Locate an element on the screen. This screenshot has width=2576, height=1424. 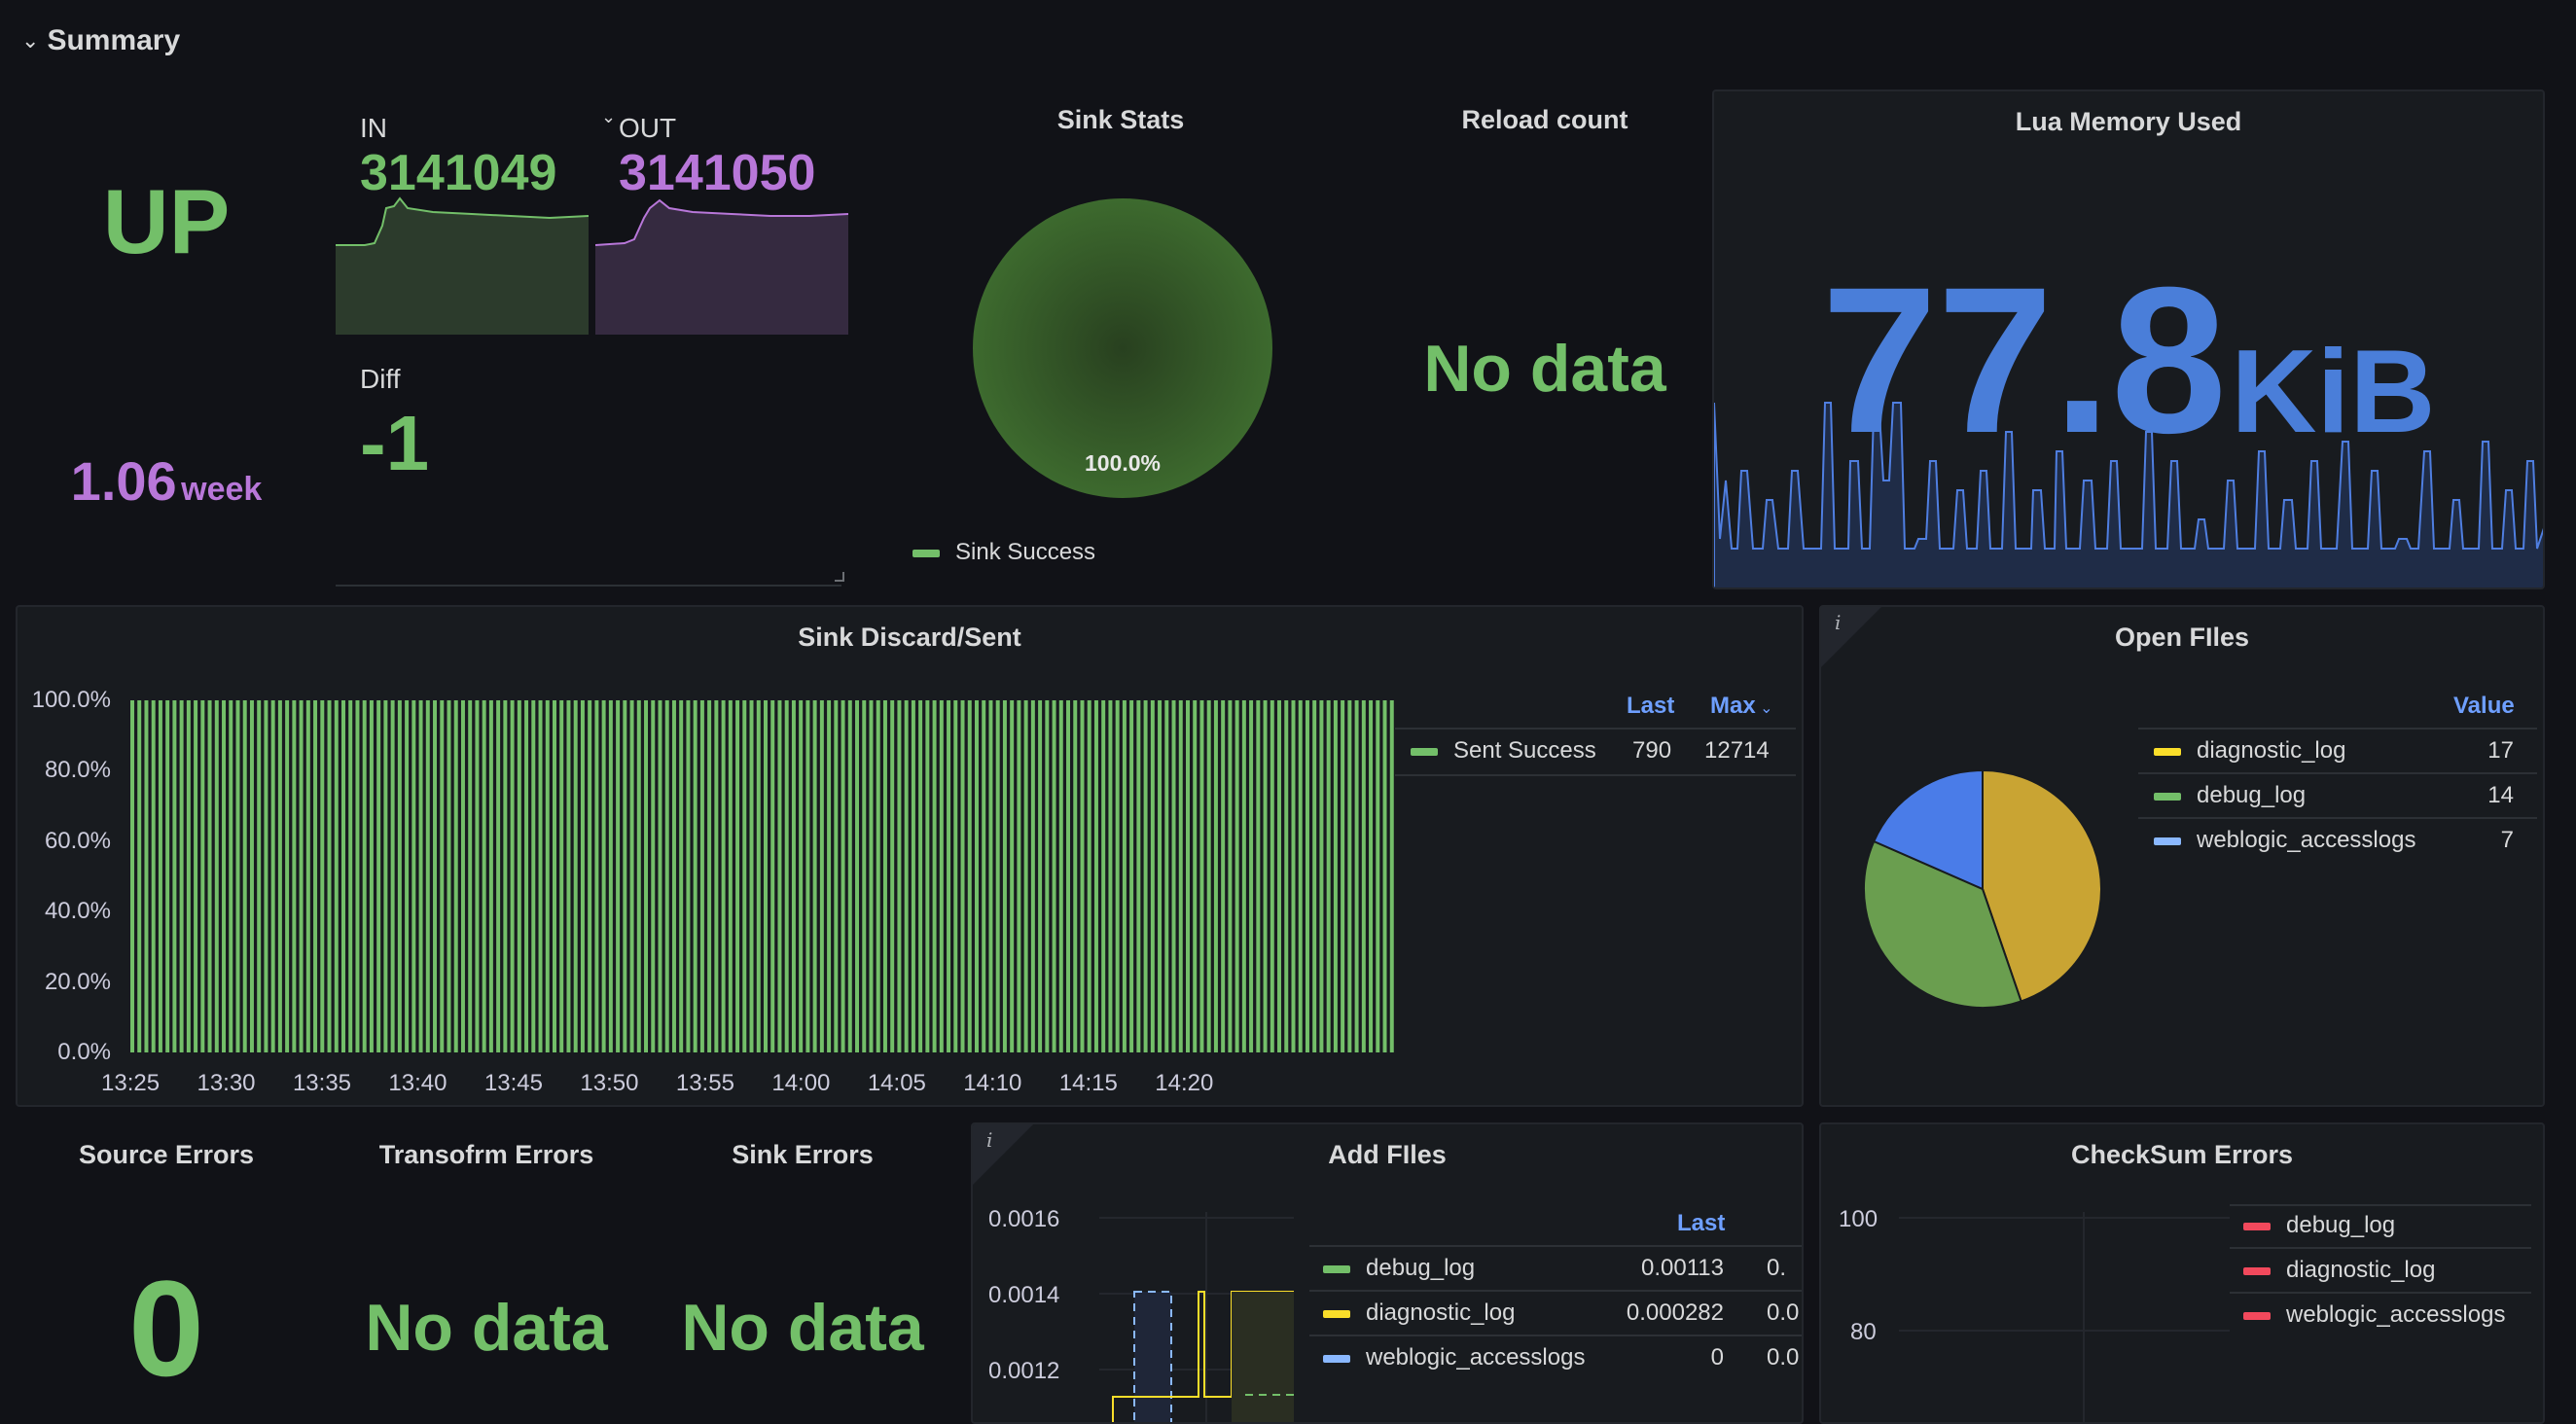
legend-header-max: Max ⌄ is located at coordinates (1741, 706).